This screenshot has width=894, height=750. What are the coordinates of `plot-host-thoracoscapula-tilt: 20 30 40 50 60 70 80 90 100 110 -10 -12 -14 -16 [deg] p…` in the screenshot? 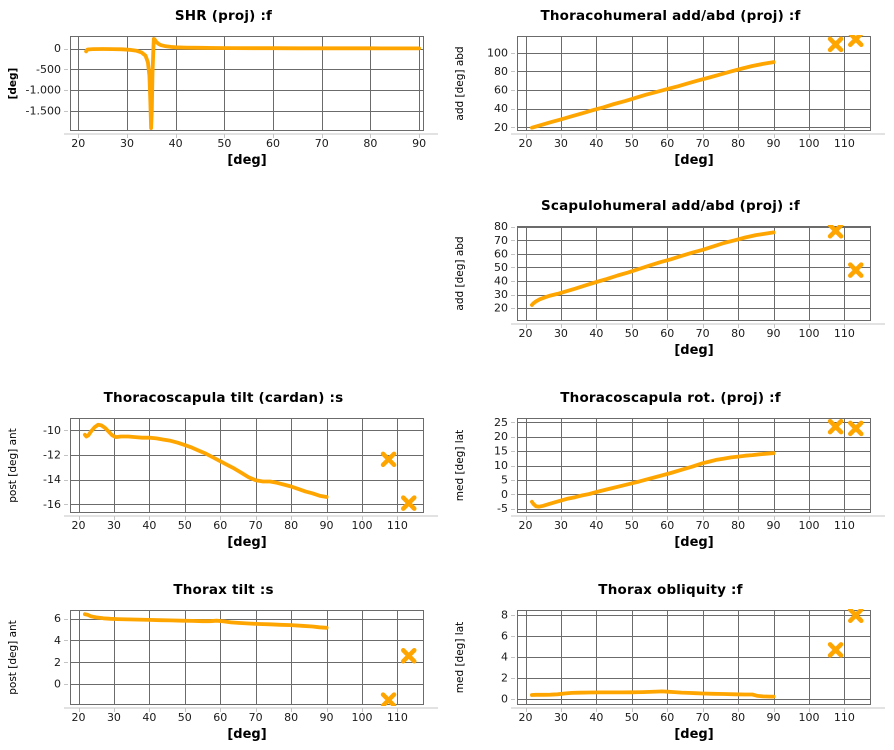 It's located at (223, 480).